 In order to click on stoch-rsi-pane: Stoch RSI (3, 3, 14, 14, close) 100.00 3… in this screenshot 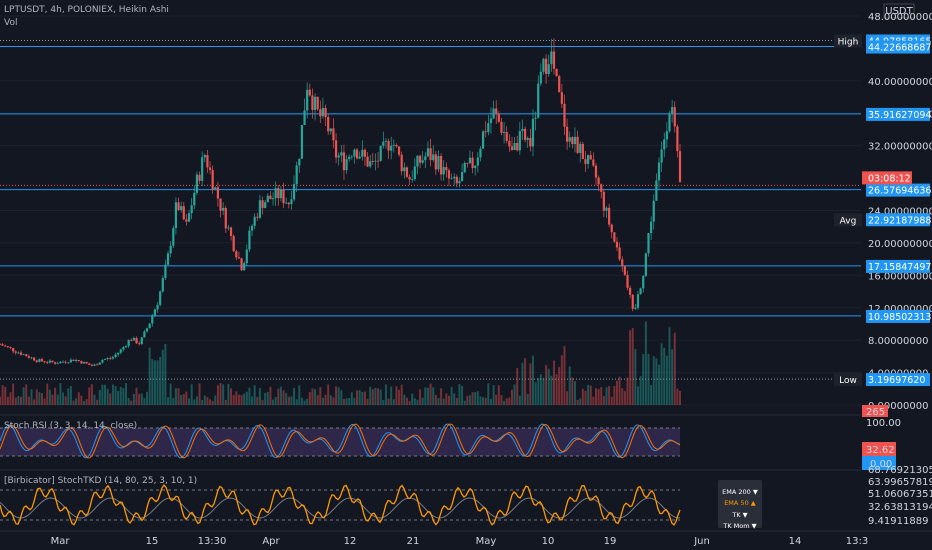, I will do `click(450, 444)`.